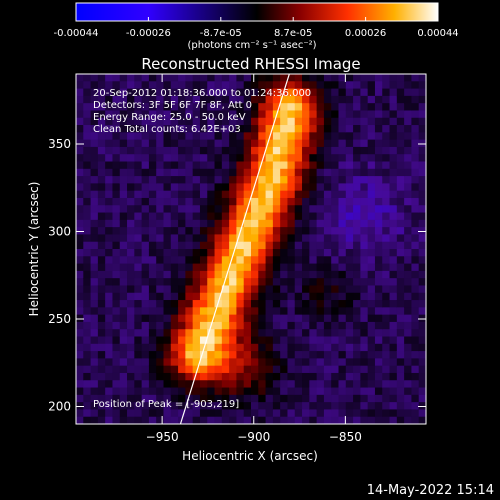  I want to click on x-tick-label: −850, so click(345, 437).